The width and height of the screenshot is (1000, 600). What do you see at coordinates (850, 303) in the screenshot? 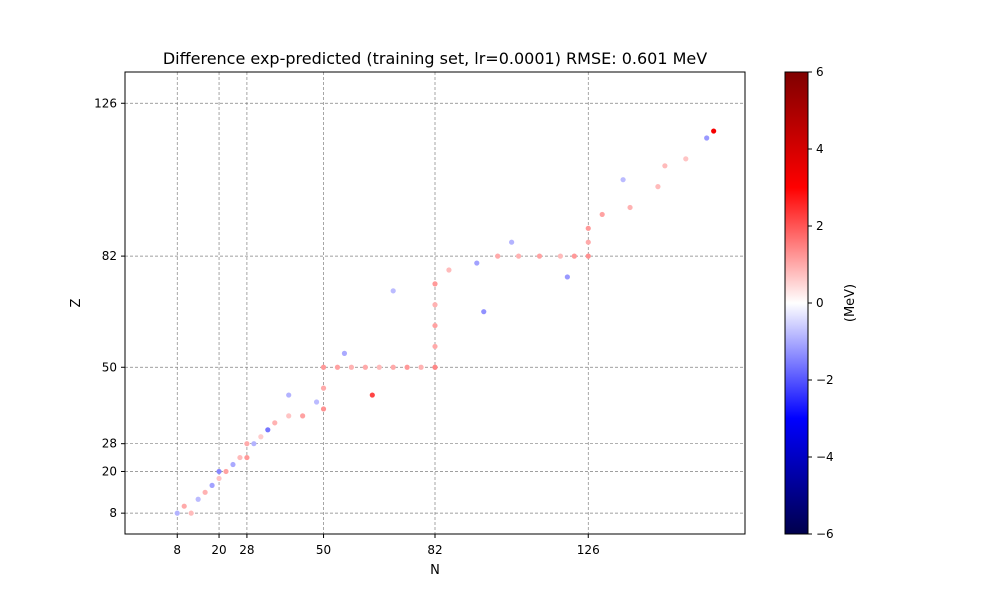
I see `colorbar-label: (MeV)` at bounding box center [850, 303].